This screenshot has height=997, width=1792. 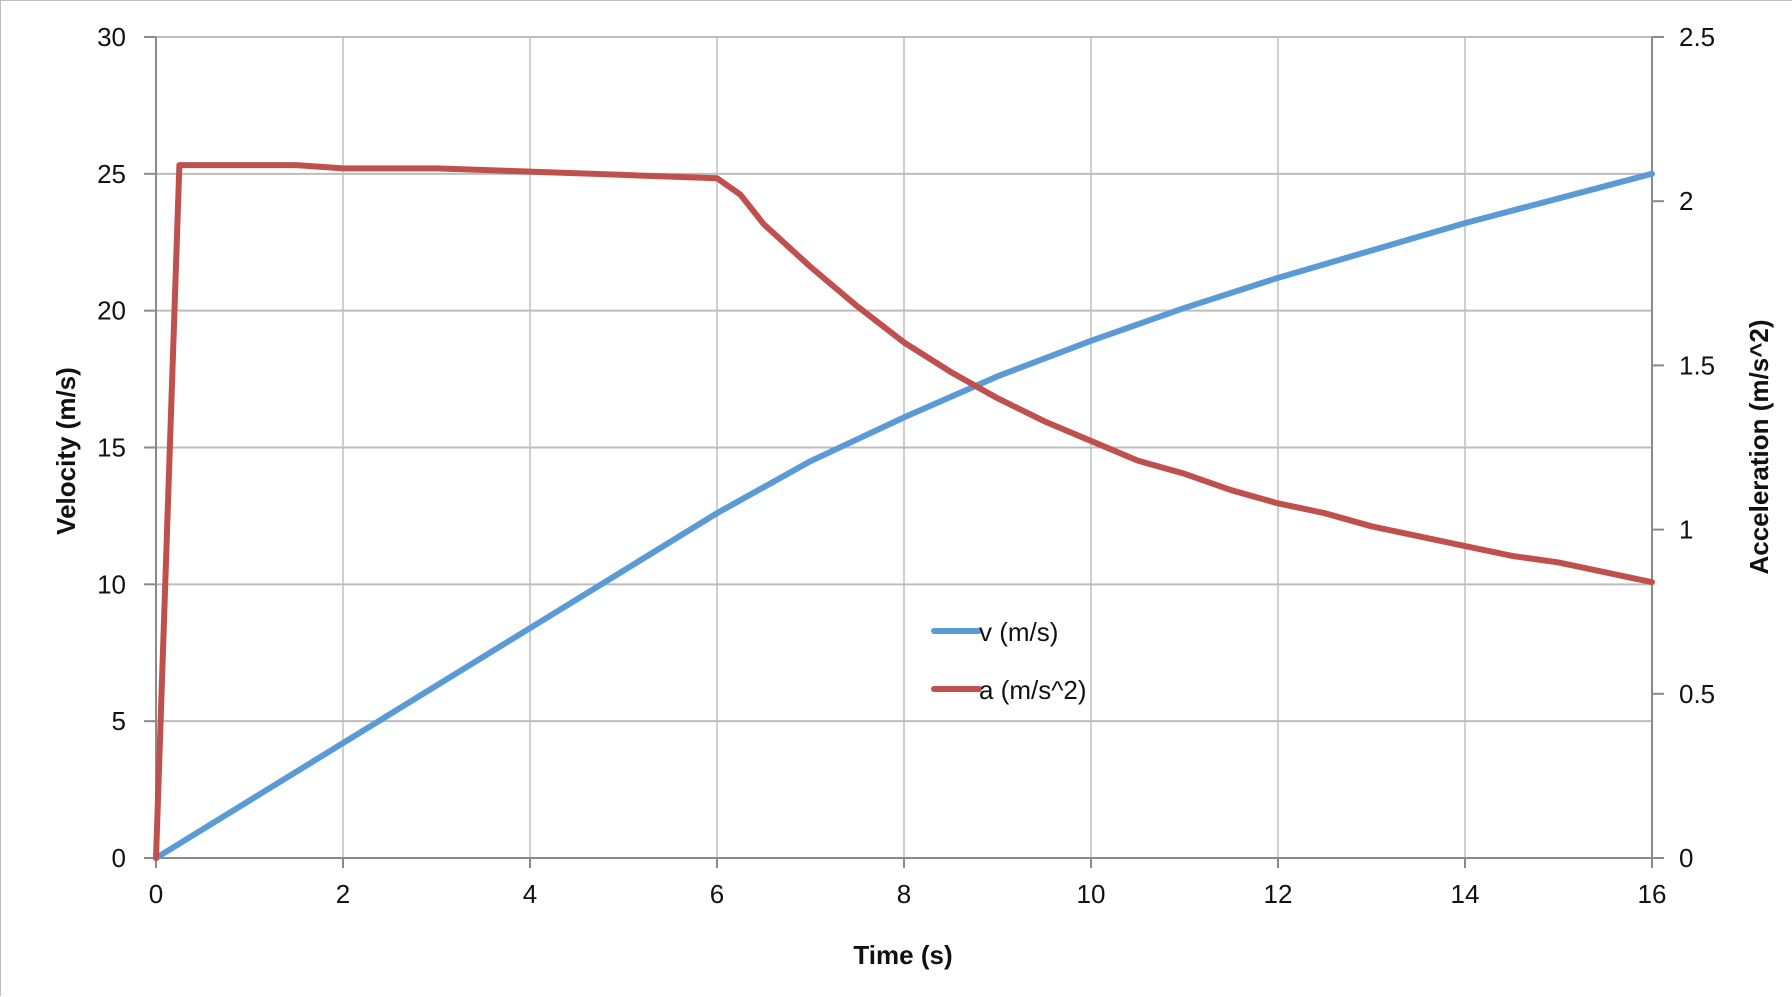 I want to click on x-tick-label: 16, so click(x=1652, y=894).